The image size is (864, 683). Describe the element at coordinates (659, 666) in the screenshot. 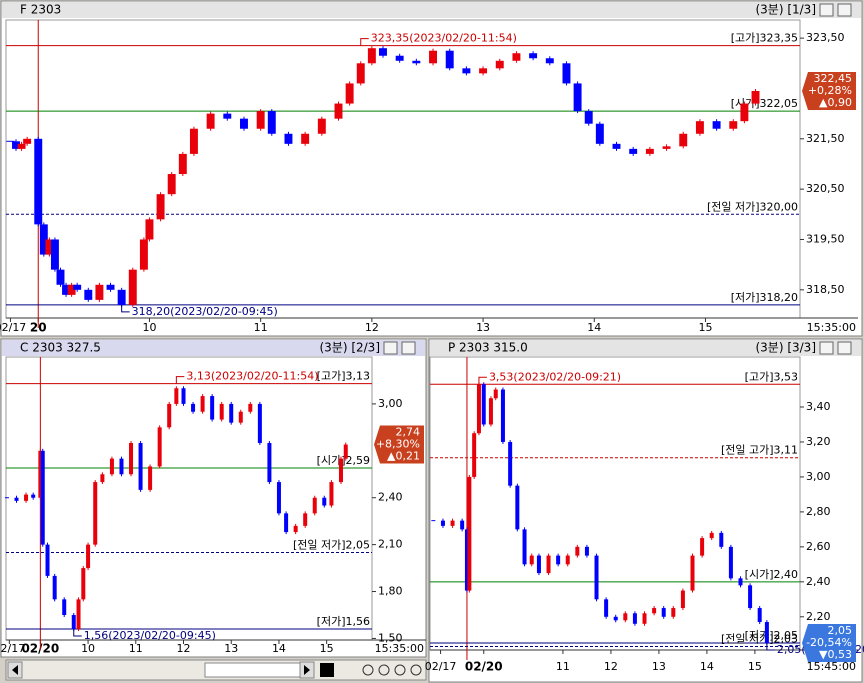

I see `x-tick-label: 13` at that location.